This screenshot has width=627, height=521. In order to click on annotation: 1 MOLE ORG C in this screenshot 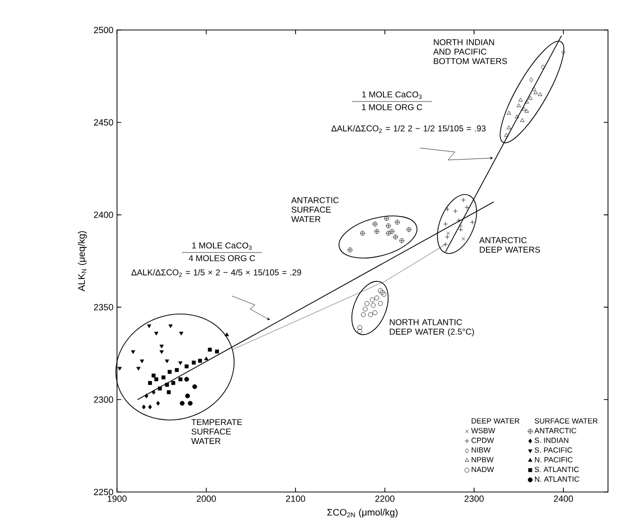, I will do `click(392, 107)`.